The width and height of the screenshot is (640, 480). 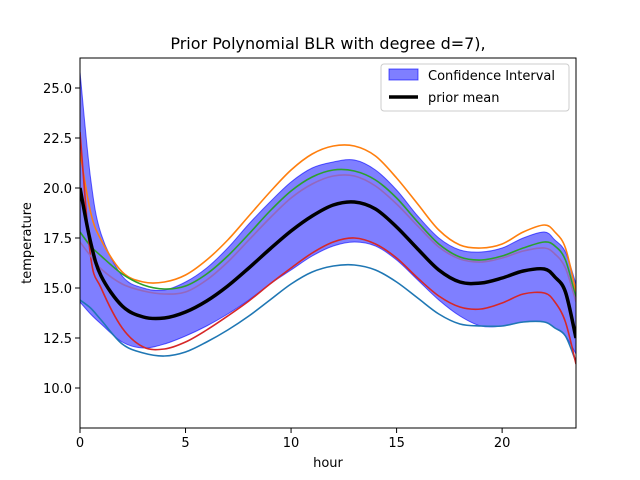 What do you see at coordinates (57, 239) in the screenshot?
I see `y-tick-label: 17.5` at bounding box center [57, 239].